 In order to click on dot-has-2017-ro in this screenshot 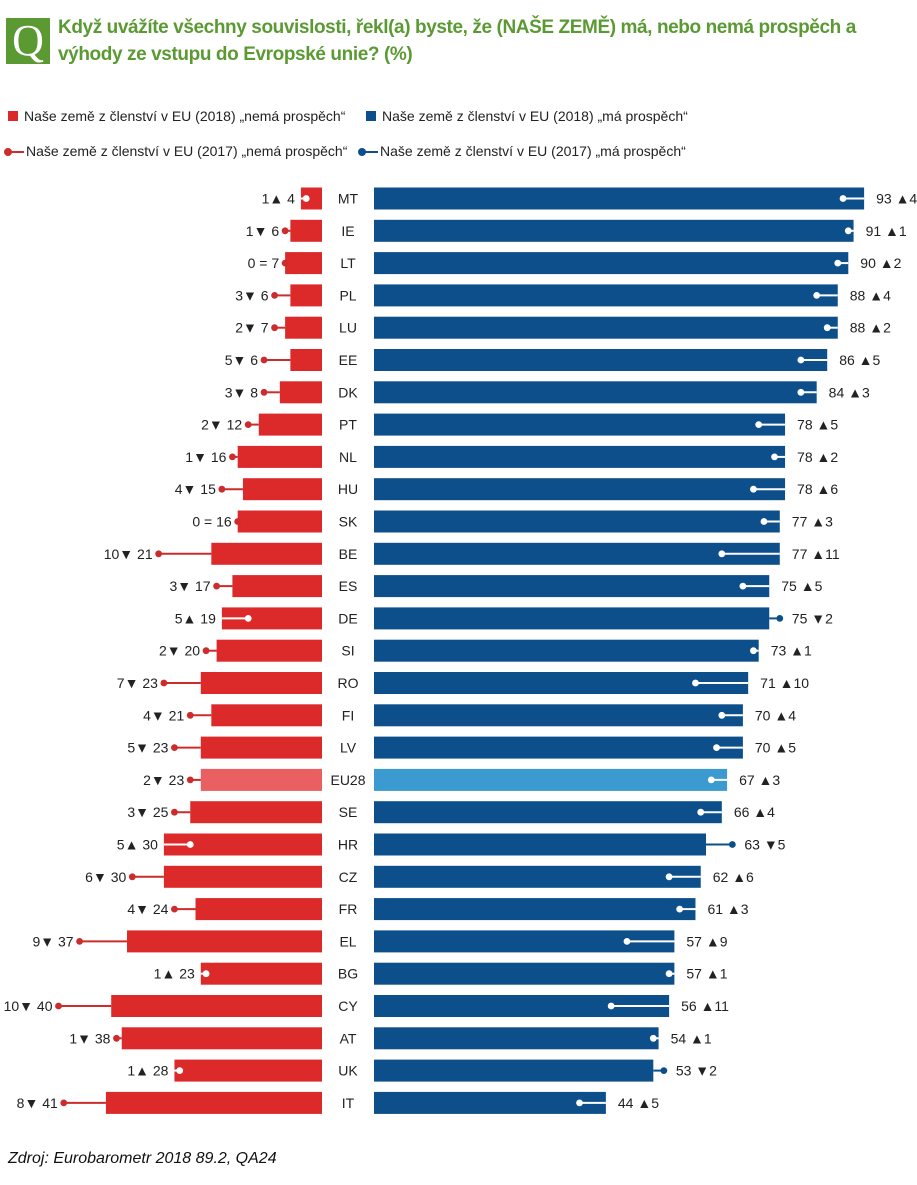, I will do `click(695, 683)`.